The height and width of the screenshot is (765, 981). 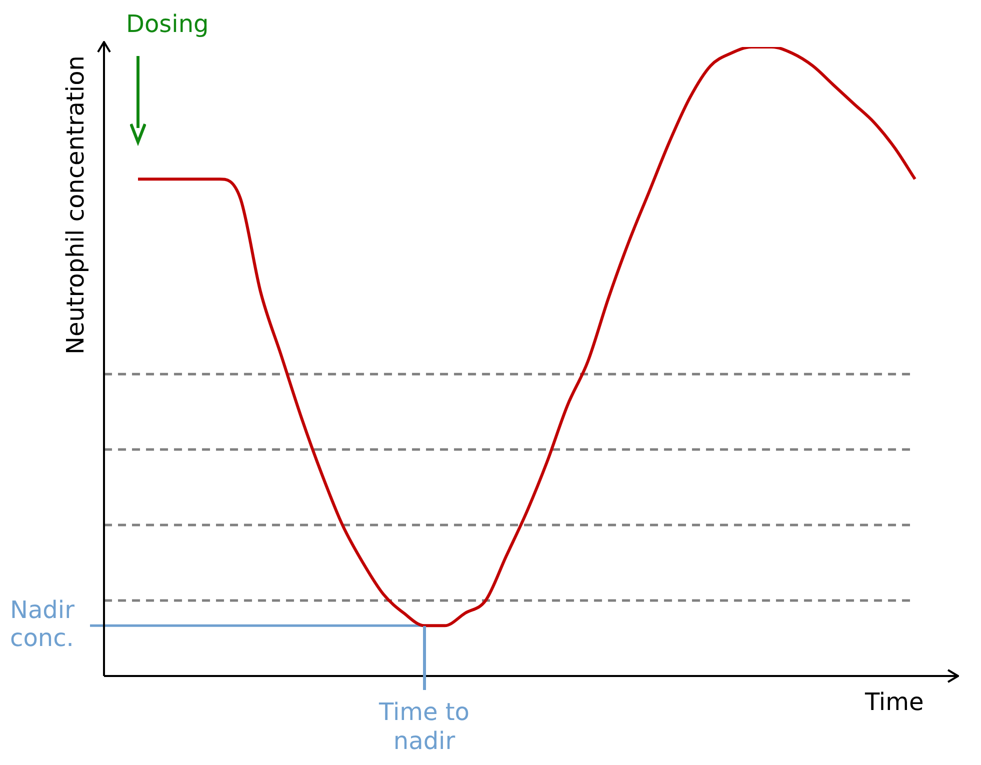 What do you see at coordinates (76, 205) in the screenshot?
I see `y-axis-title: Neutrophil concentration` at bounding box center [76, 205].